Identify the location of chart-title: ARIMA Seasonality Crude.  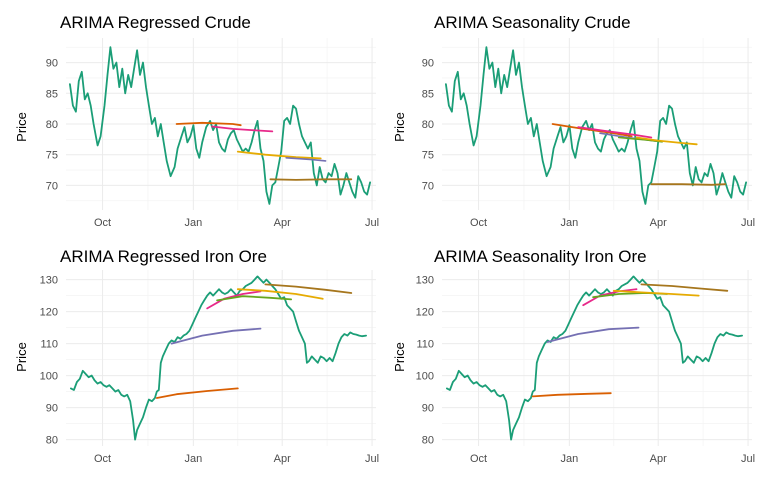
(532, 22).